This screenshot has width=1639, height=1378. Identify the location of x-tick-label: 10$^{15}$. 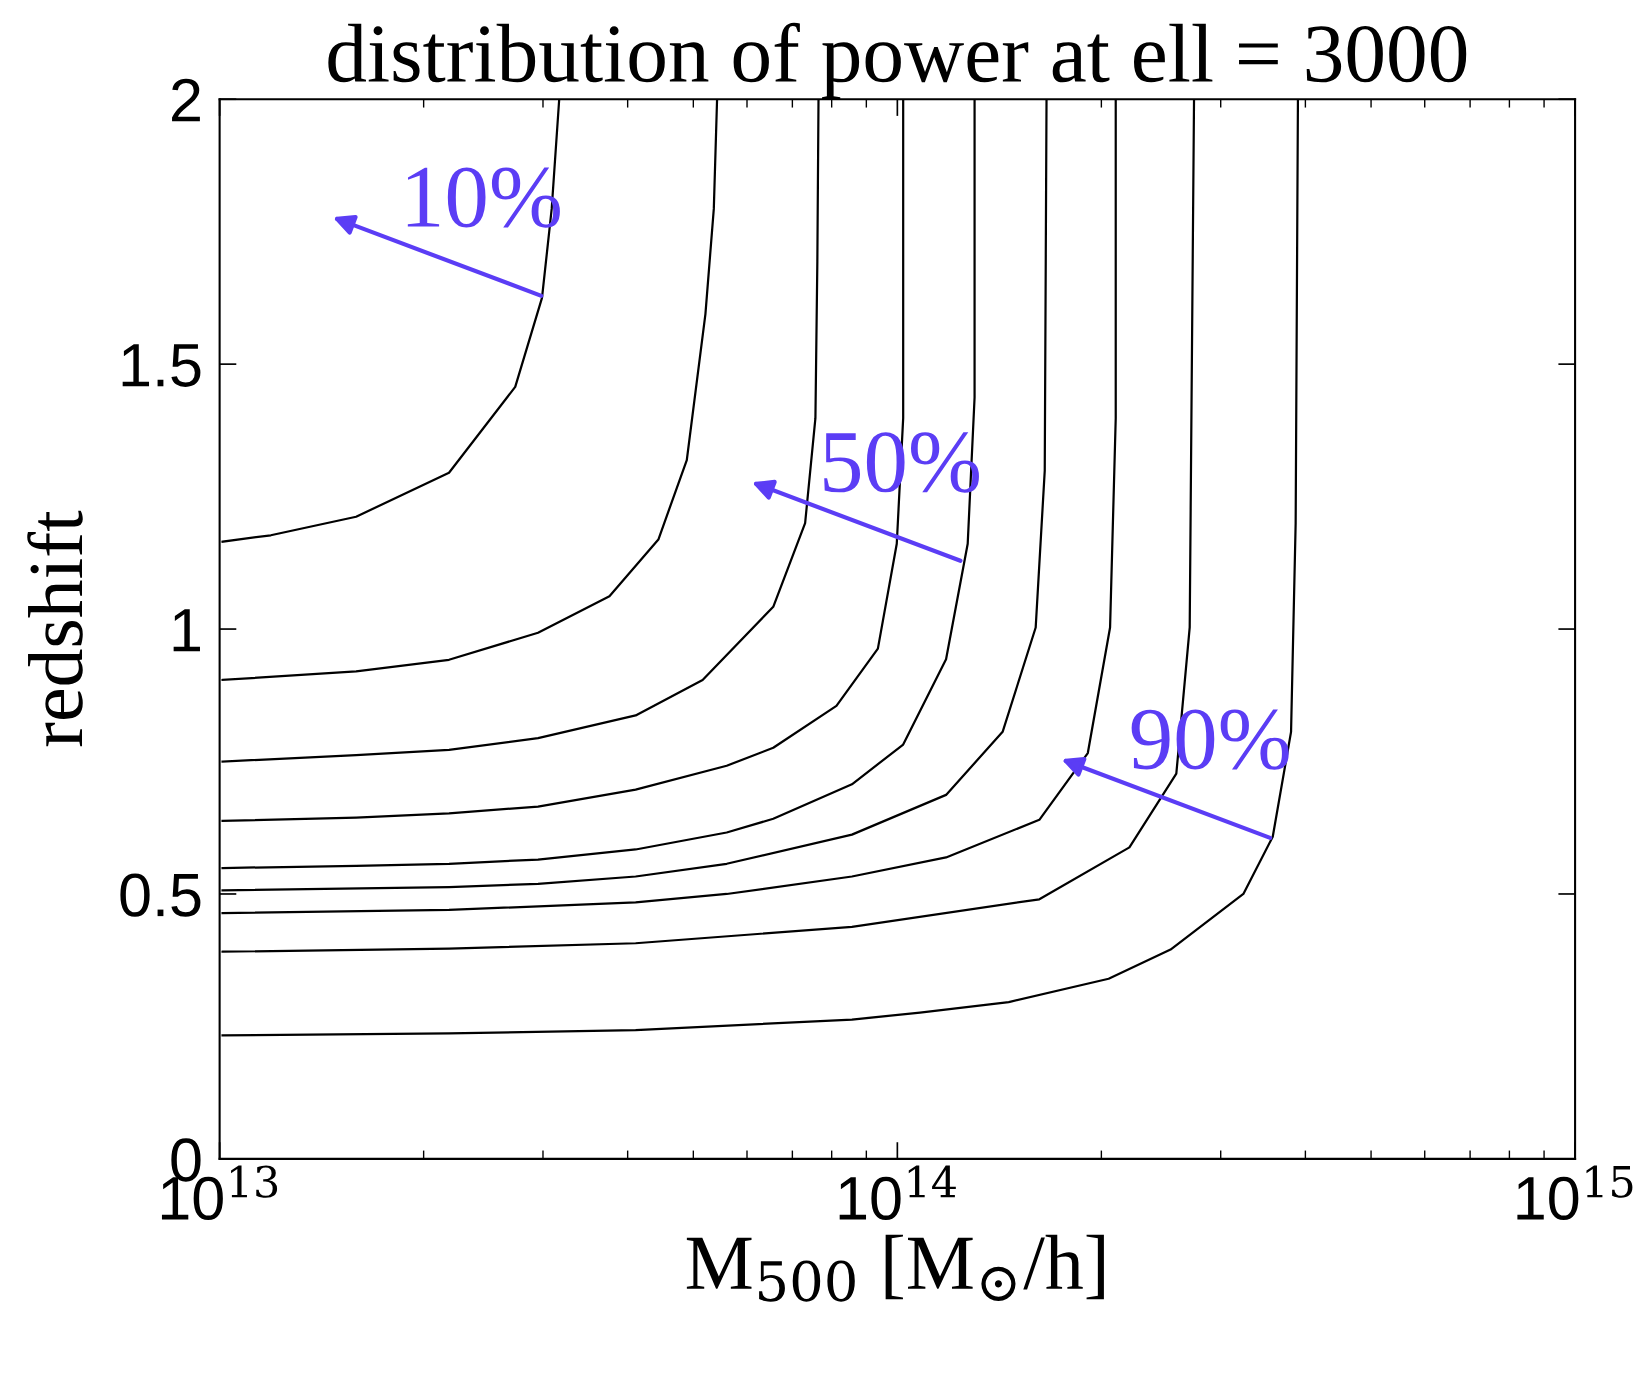
(1575, 1193).